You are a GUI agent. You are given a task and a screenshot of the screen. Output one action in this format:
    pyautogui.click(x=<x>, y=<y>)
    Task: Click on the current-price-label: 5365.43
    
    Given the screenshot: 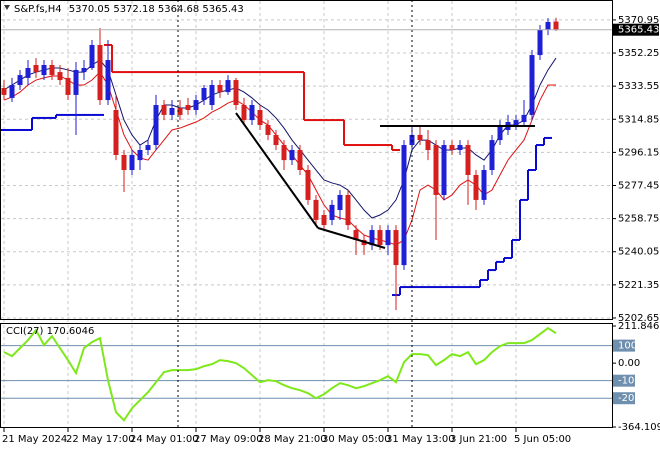 What is the action you would take?
    pyautogui.click(x=638, y=30)
    